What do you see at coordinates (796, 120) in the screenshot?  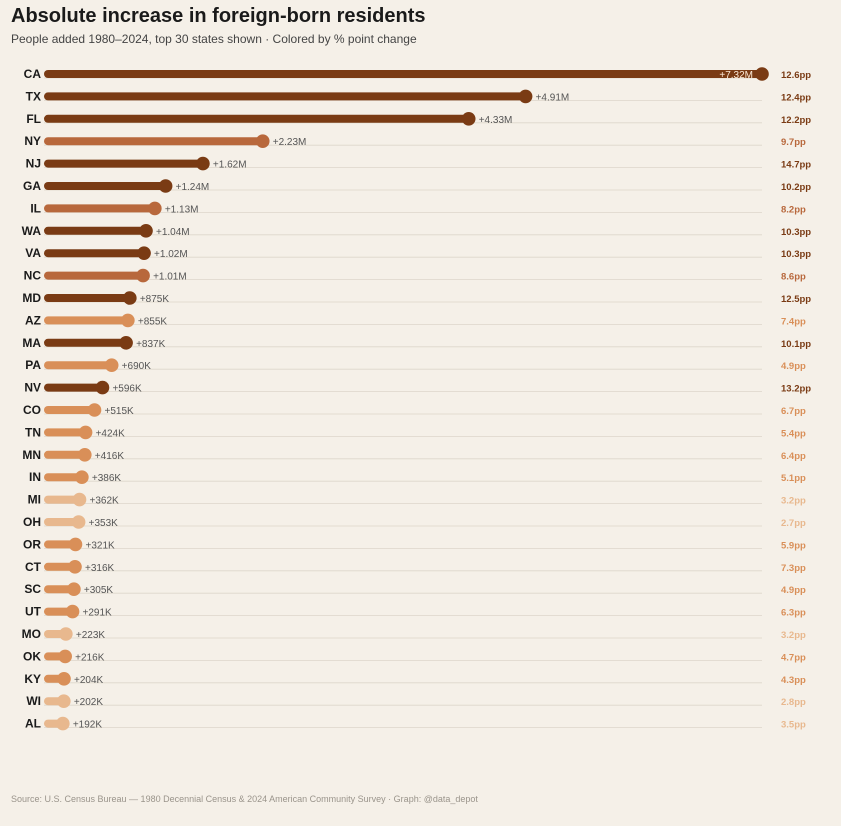 I see `pp-change-label: 12.2pp` at bounding box center [796, 120].